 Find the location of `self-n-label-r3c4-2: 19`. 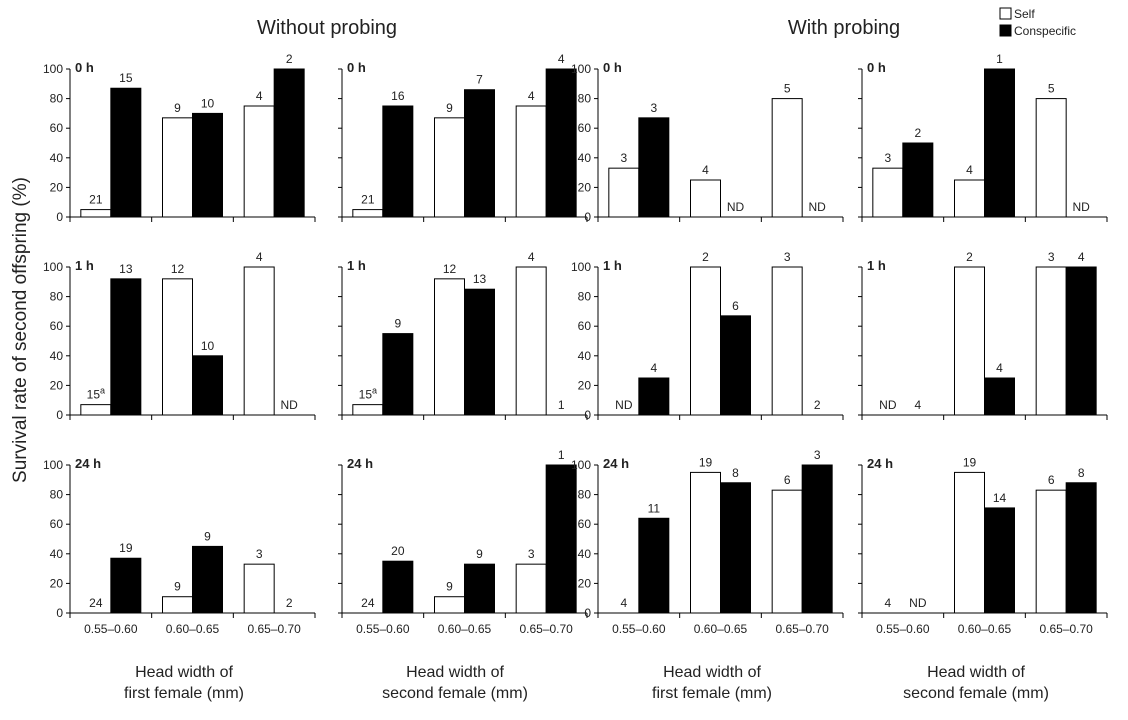

self-n-label-r3c4-2: 19 is located at coordinates (970, 462).